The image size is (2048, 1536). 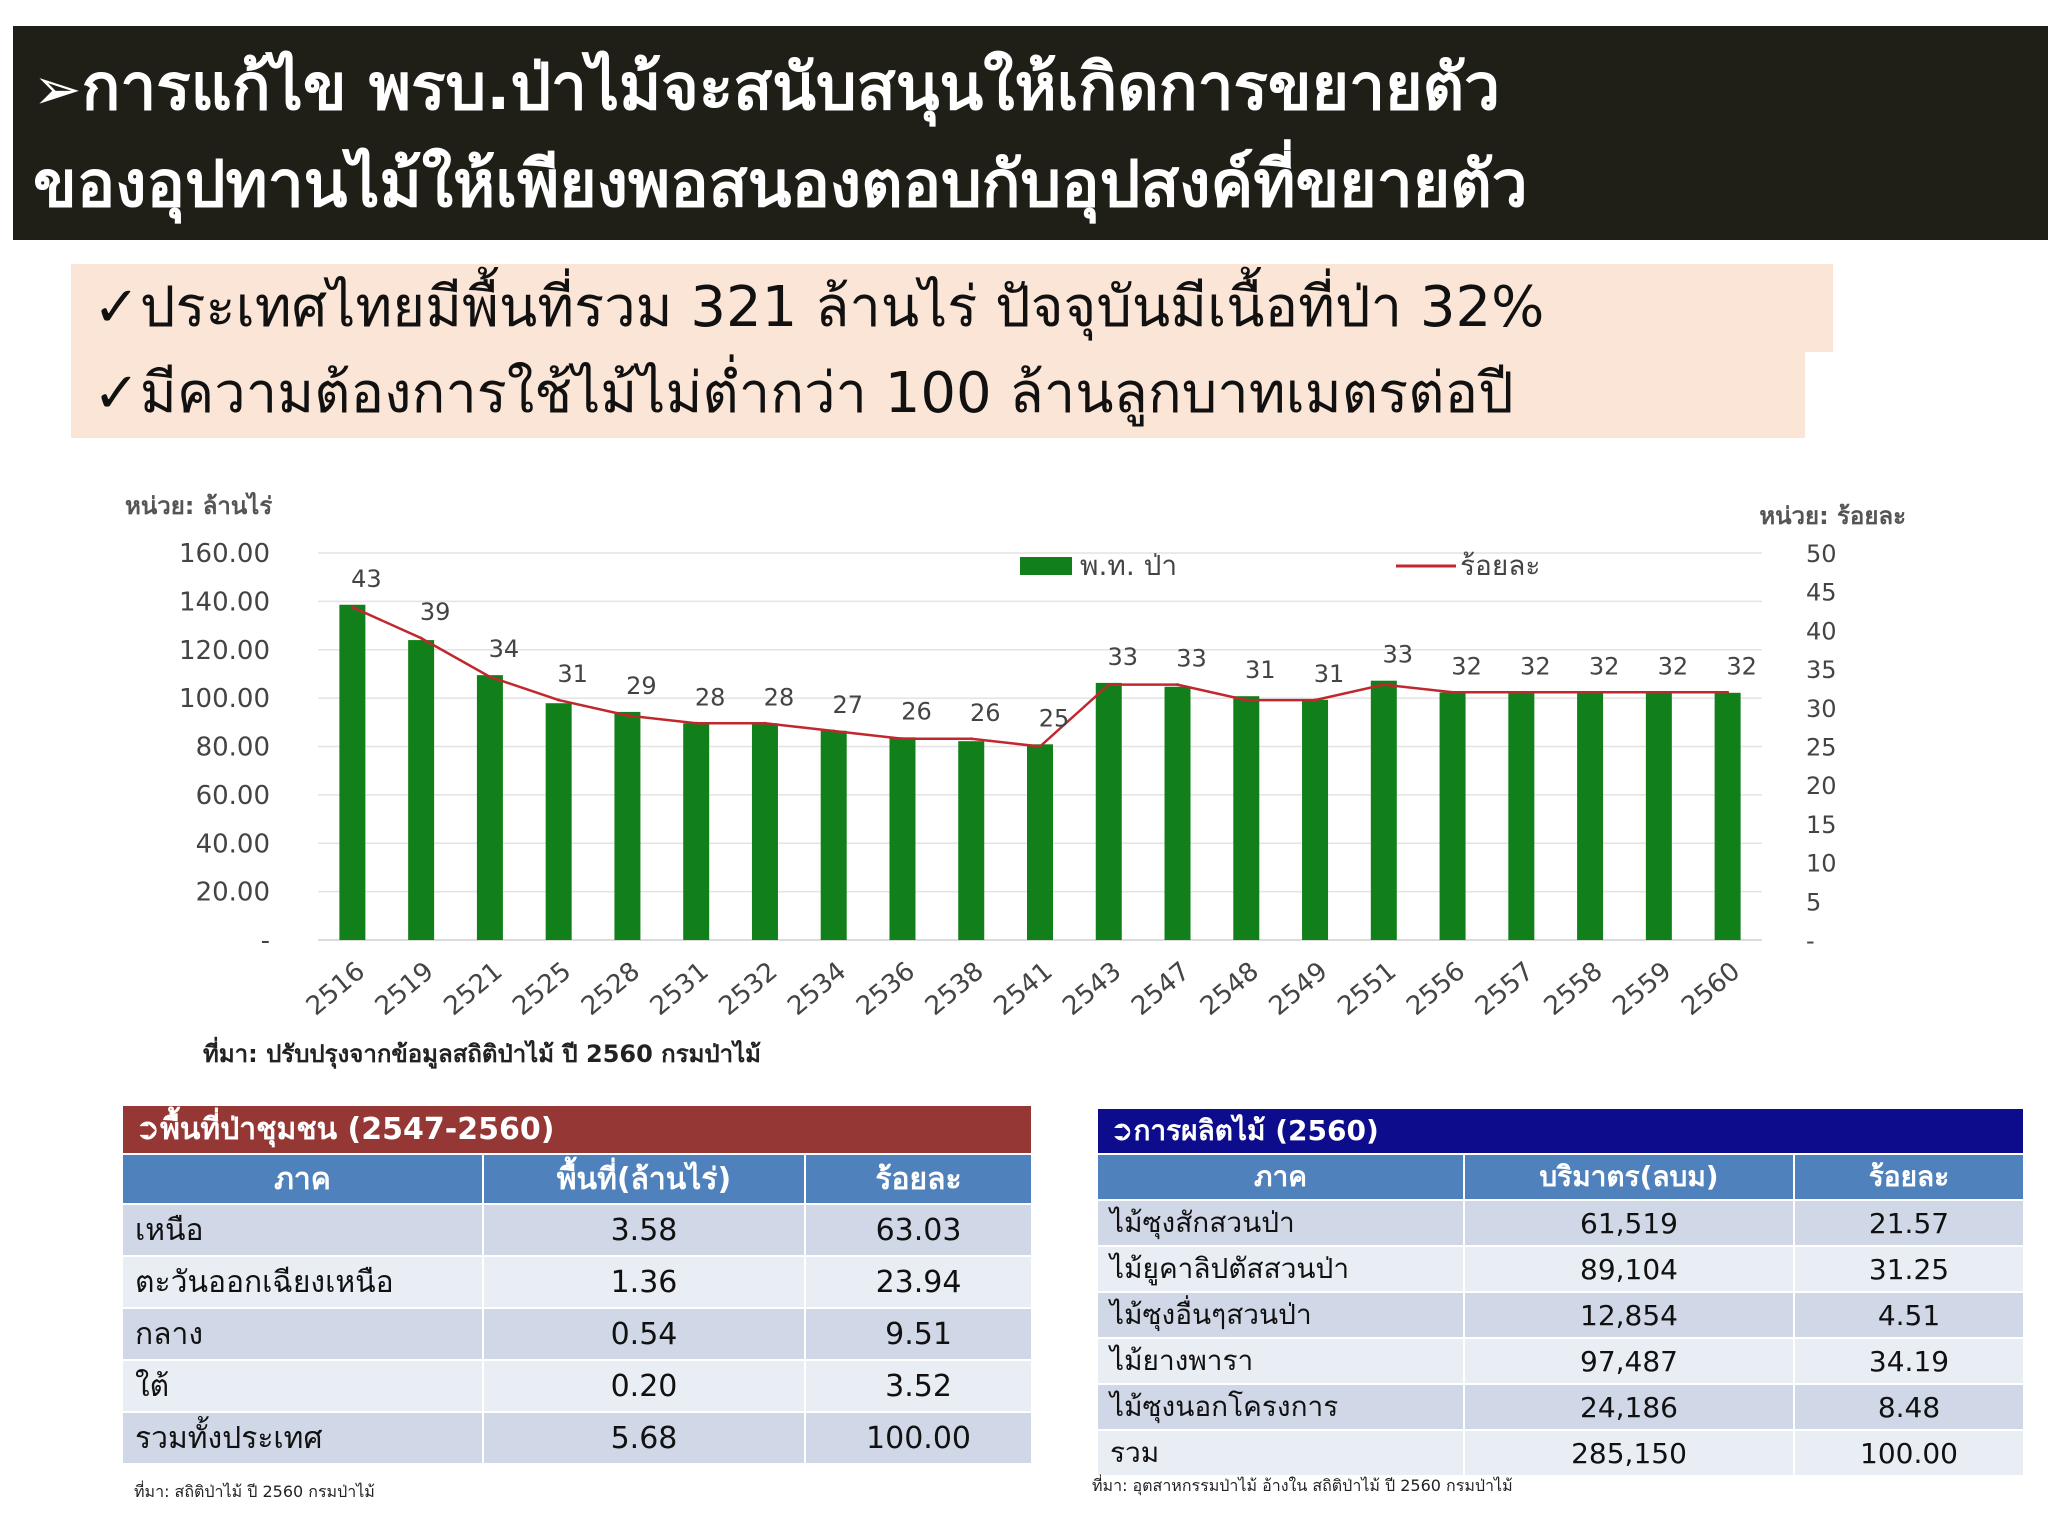 I want to click on row-label-cell: กลาง, so click(x=303, y=1334).